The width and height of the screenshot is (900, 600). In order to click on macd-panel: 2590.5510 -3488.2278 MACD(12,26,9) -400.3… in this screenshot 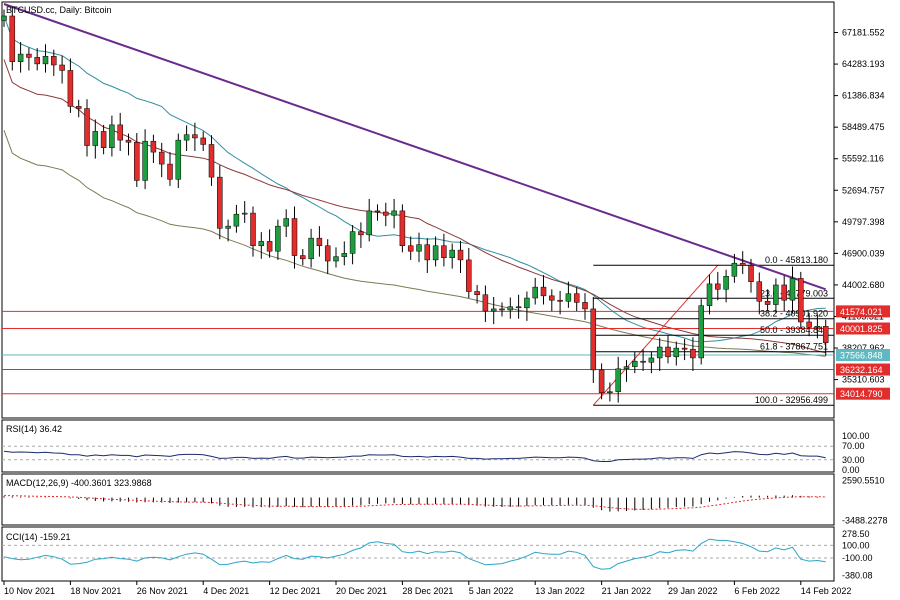, I will do `click(444, 499)`.